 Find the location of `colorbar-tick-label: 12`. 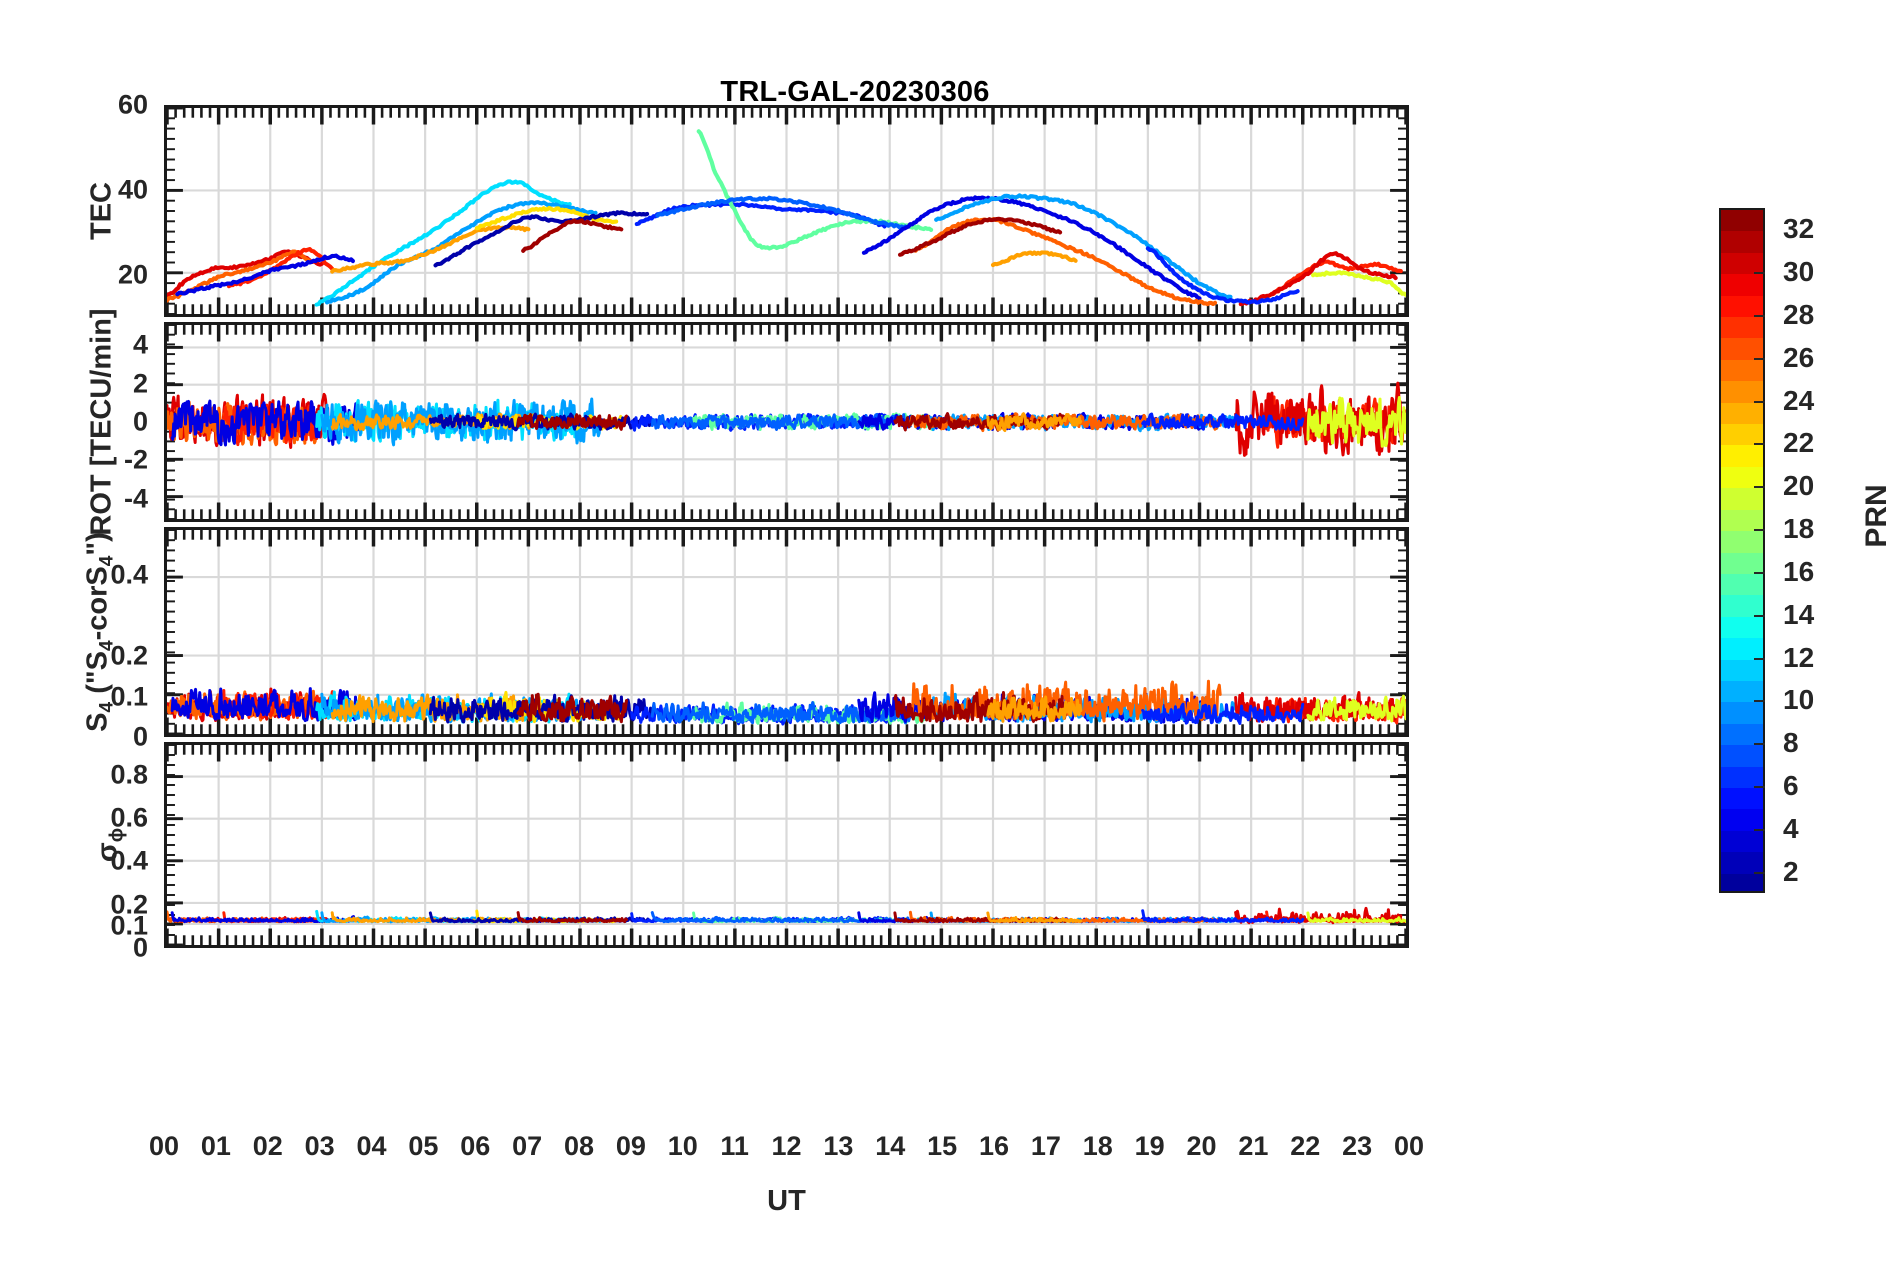

colorbar-tick-label: 12 is located at coordinates (1799, 657).